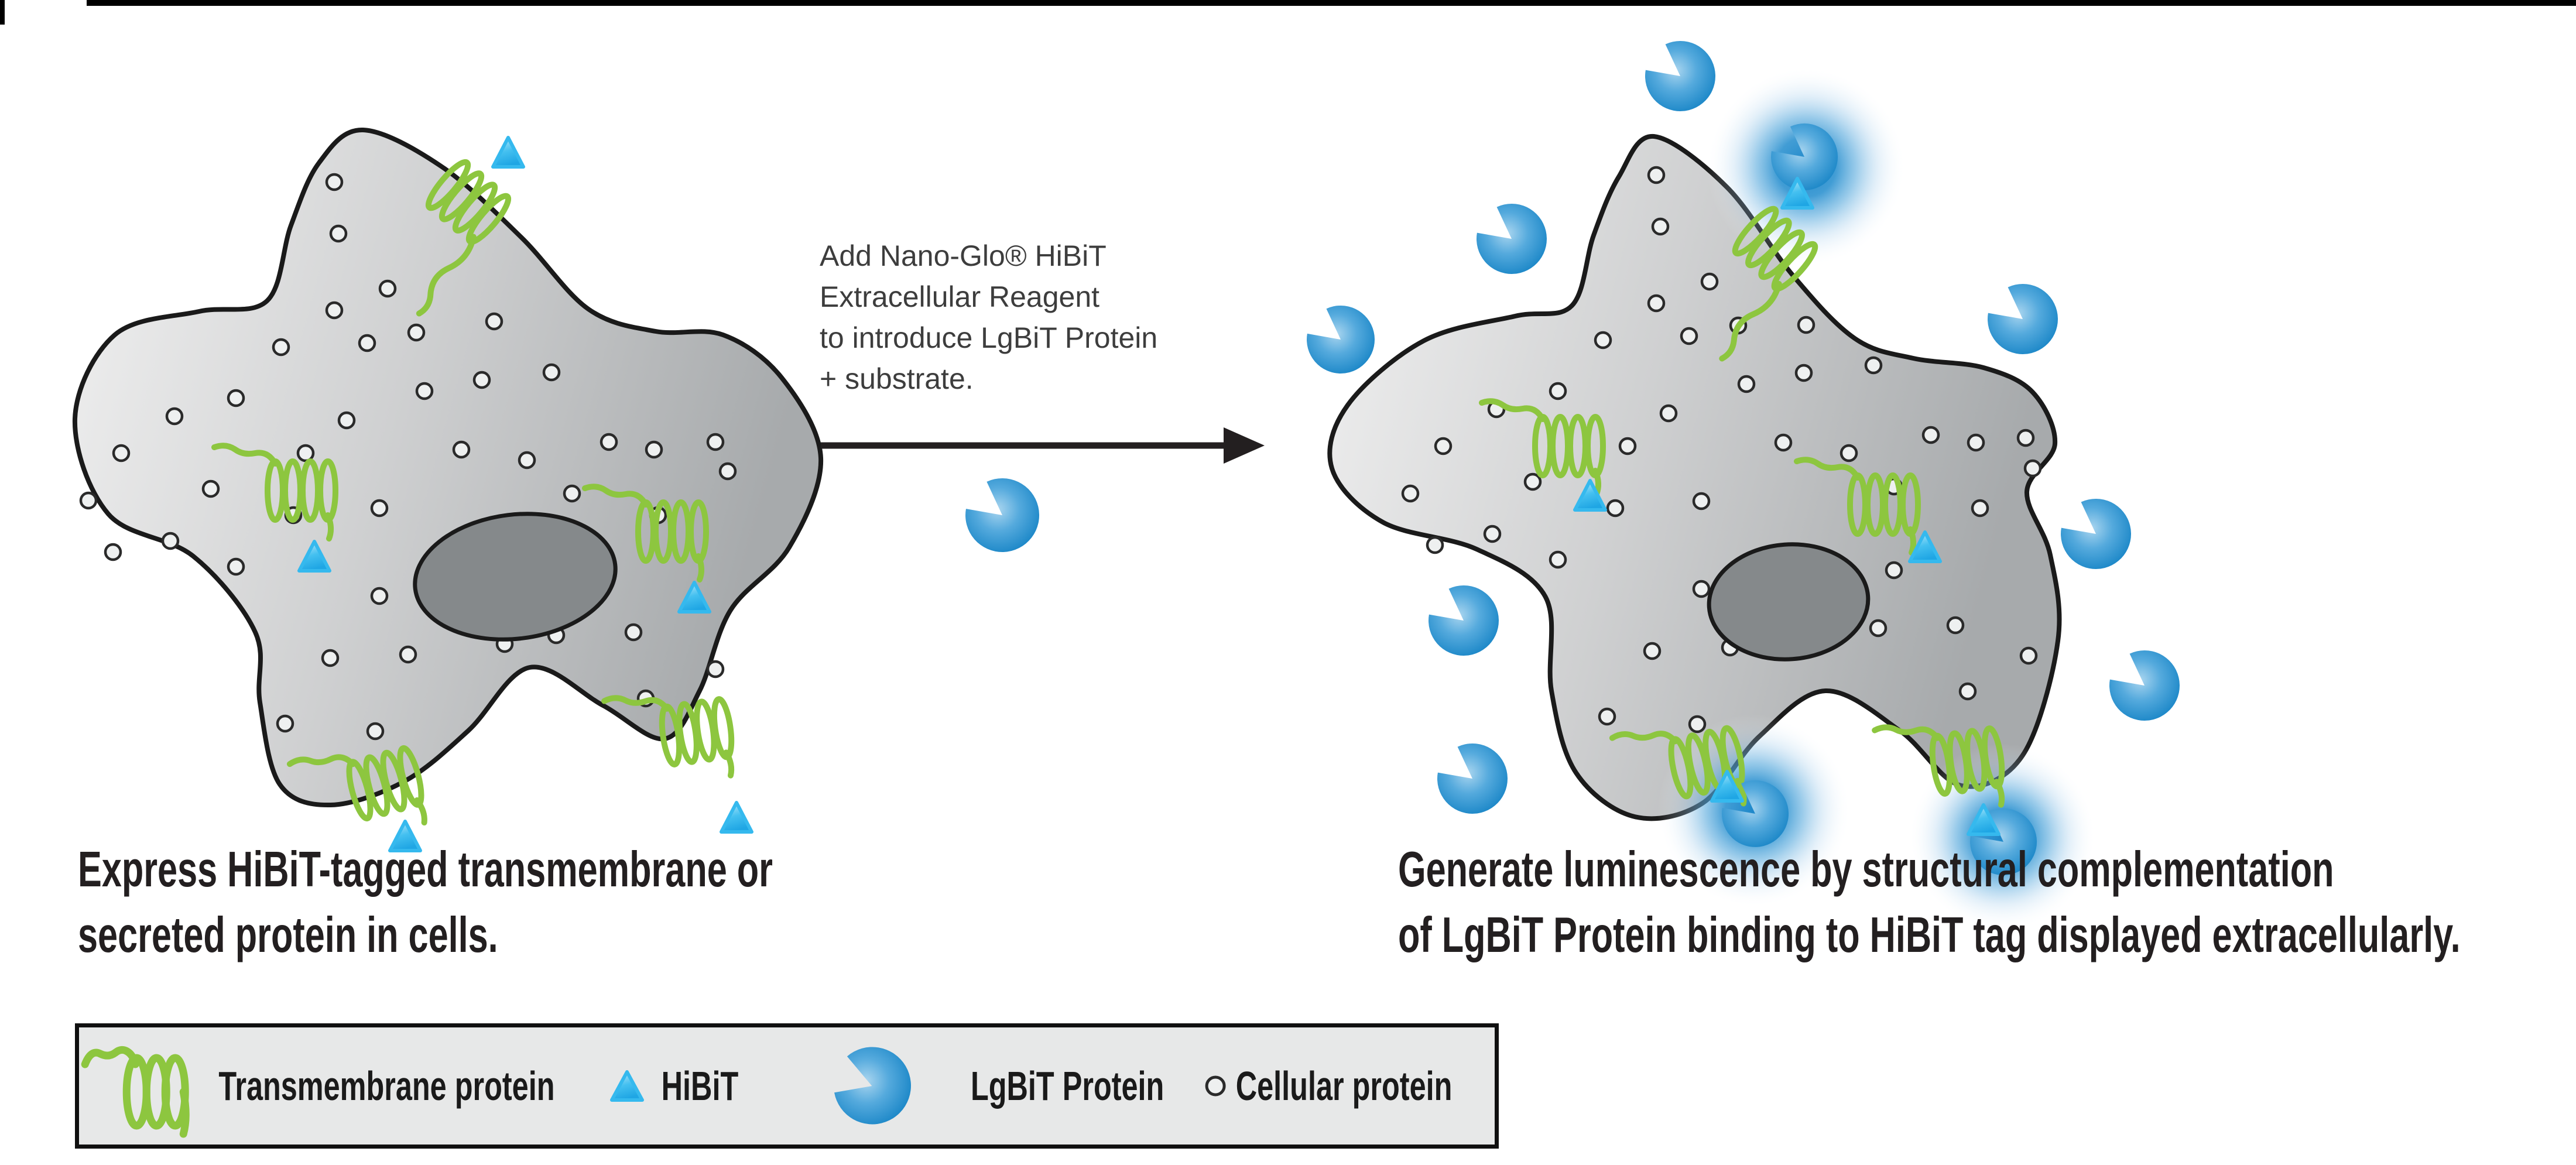 This screenshot has height=1165, width=2576. I want to click on cellular-protein-icon, so click(1215, 1086).